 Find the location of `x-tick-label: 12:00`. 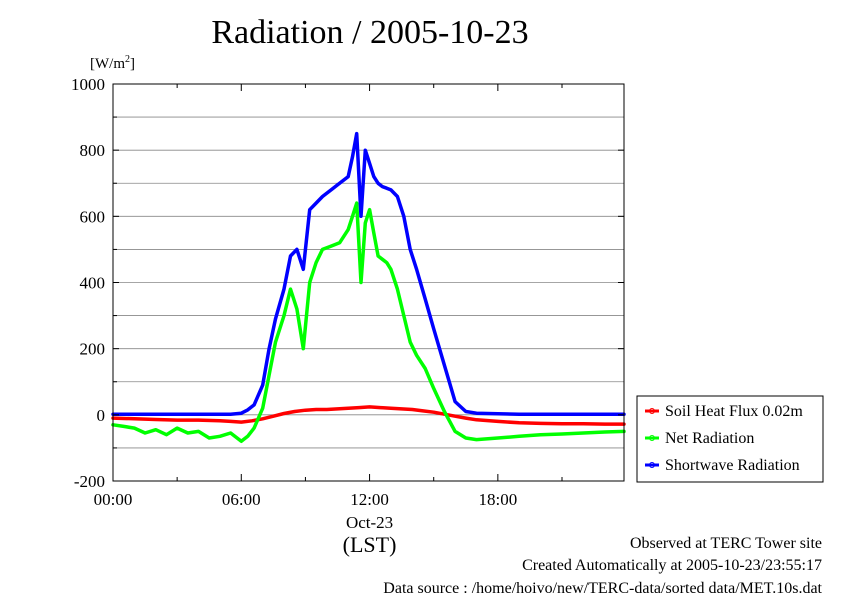

x-tick-label: 12:00 is located at coordinates (369, 499).